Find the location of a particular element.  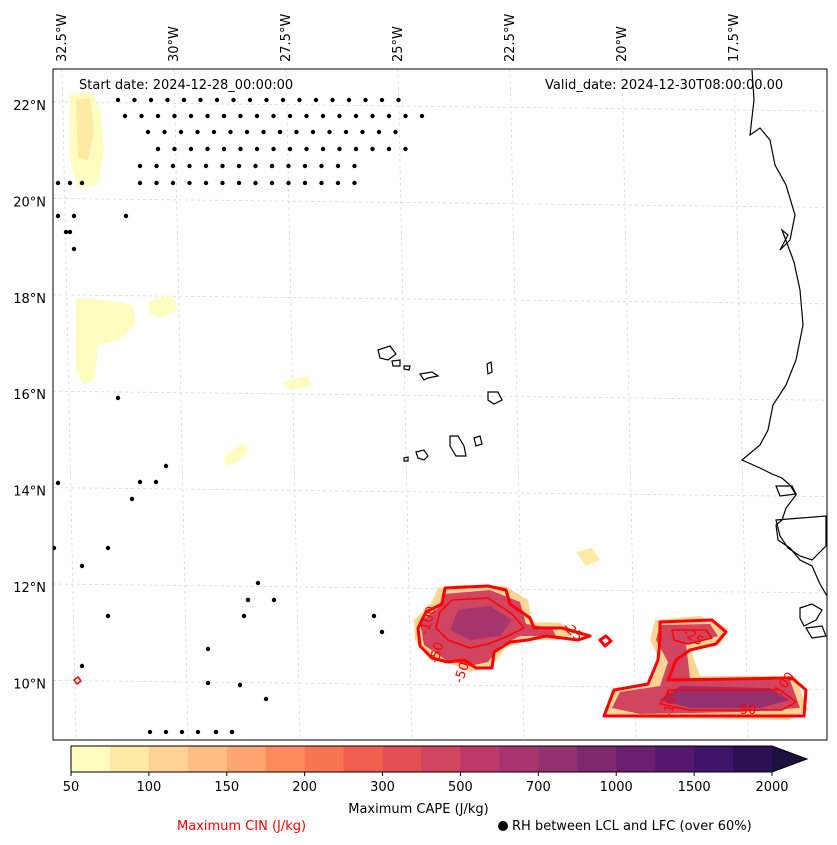

cin-contour-west-tiny is located at coordinates (77, 680).